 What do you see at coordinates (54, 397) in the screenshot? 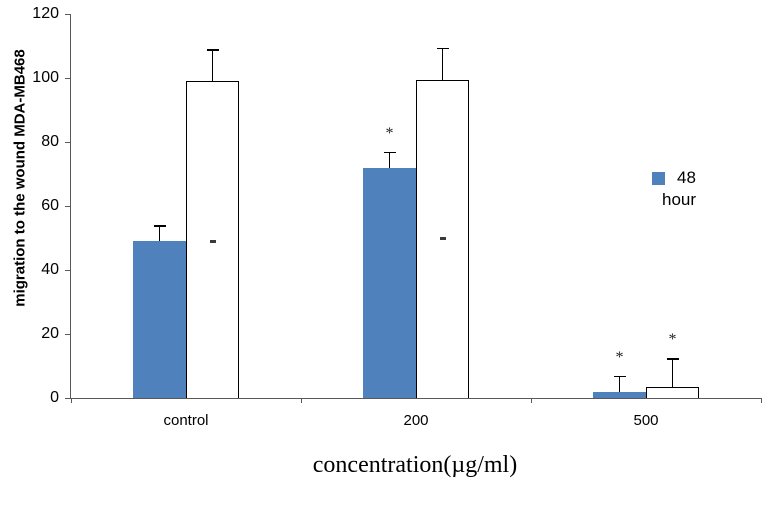
I see `y-tick-label: 0` at bounding box center [54, 397].